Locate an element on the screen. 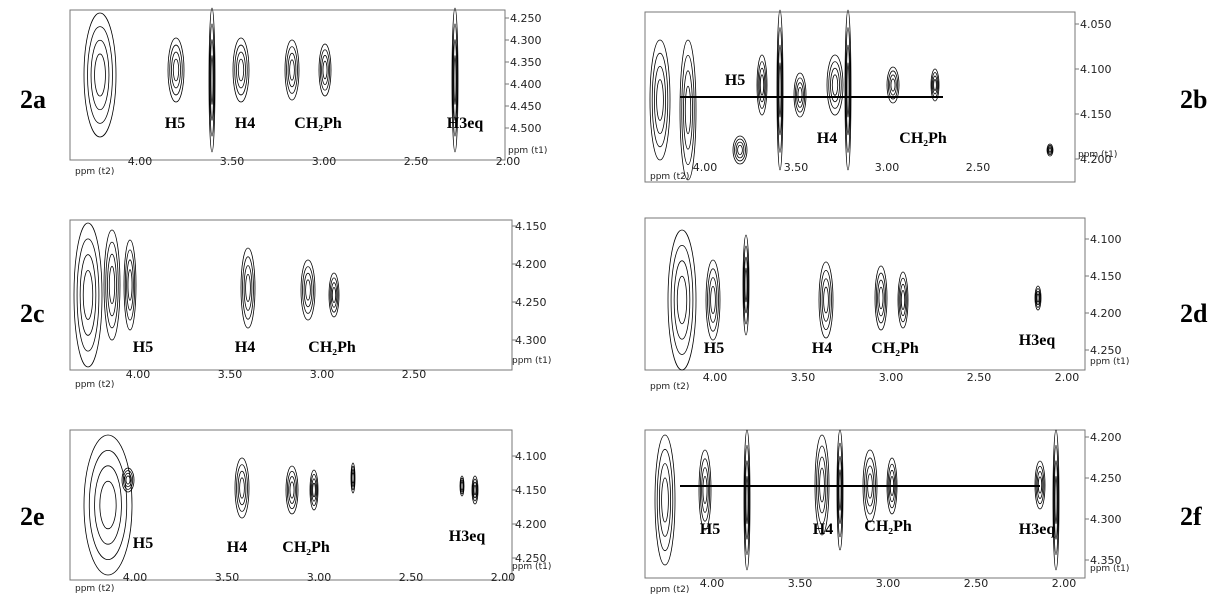 The image size is (1213, 595). y-tick-label: 4.100 is located at coordinates (1106, 239).